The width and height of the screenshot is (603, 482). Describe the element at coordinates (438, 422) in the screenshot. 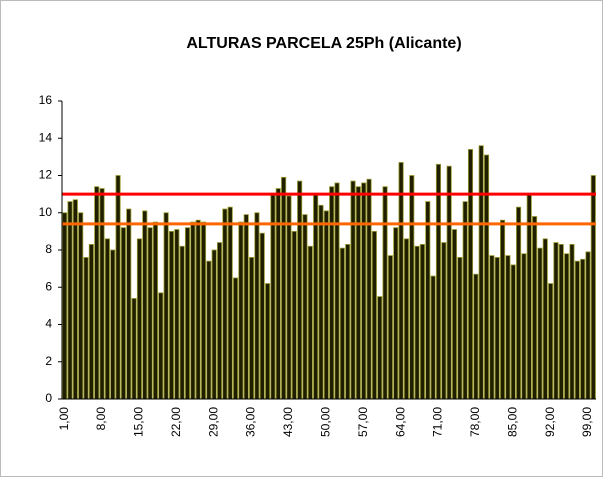

I see `x-tick-label: 71,00` at that location.